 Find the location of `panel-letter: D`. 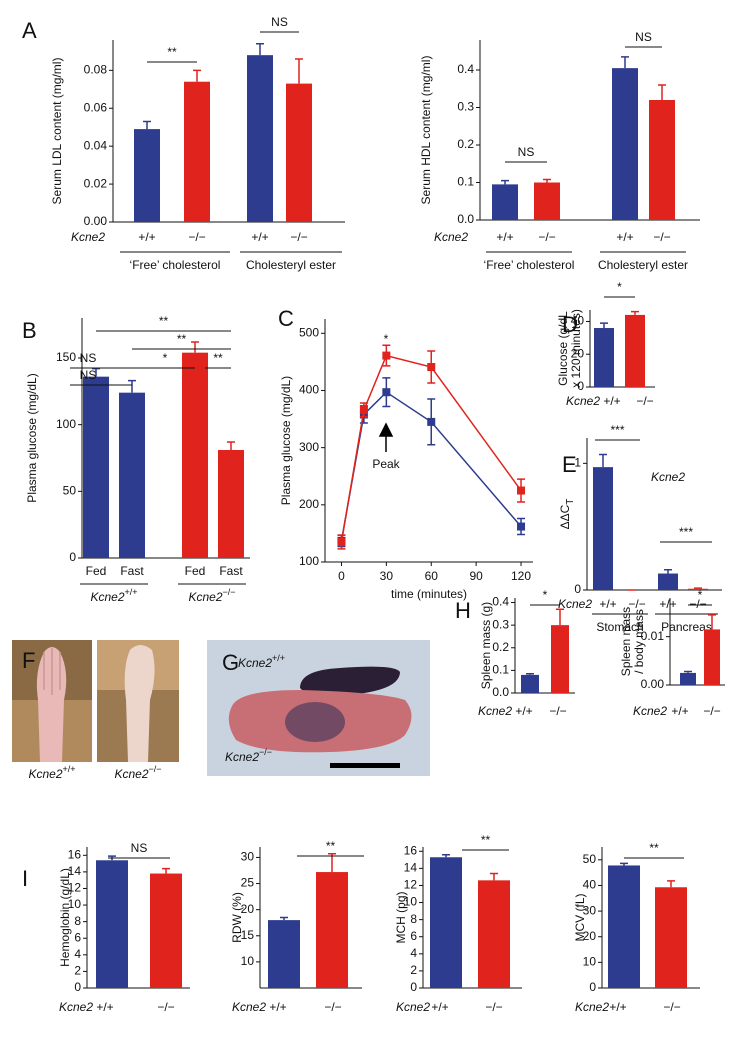

panel-letter: D is located at coordinates (570, 324).